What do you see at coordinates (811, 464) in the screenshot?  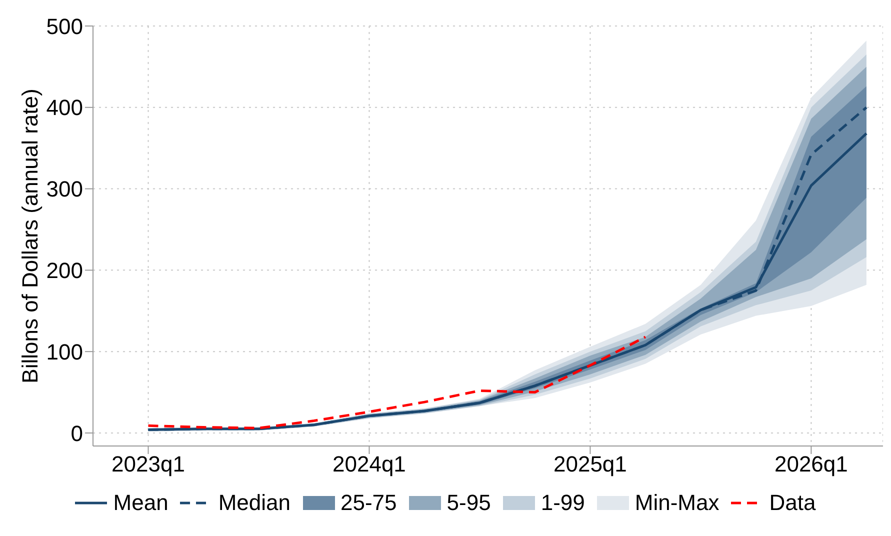 I see `x-tick-label: 2026q1` at bounding box center [811, 464].